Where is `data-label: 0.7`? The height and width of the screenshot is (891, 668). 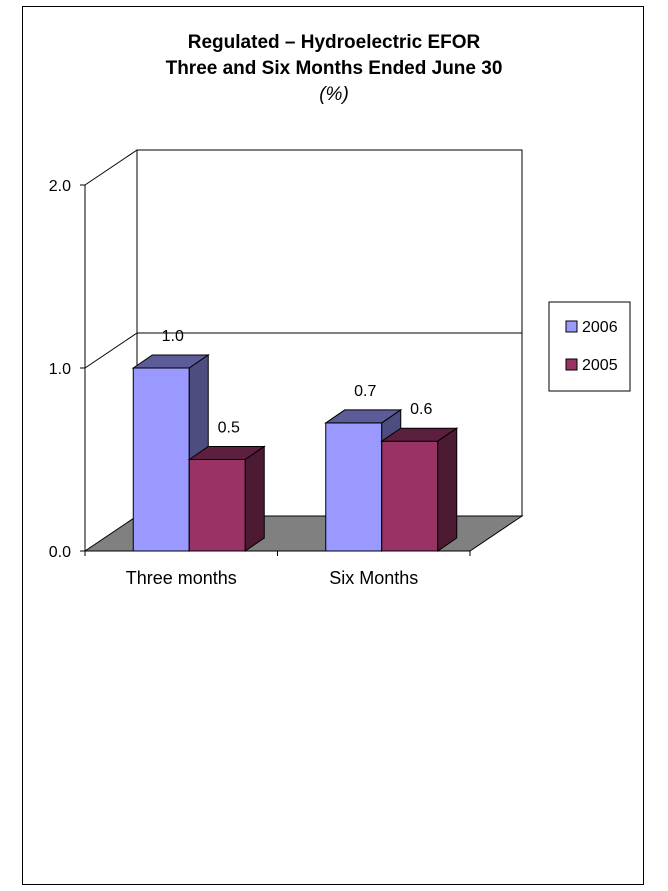 data-label: 0.7 is located at coordinates (365, 391).